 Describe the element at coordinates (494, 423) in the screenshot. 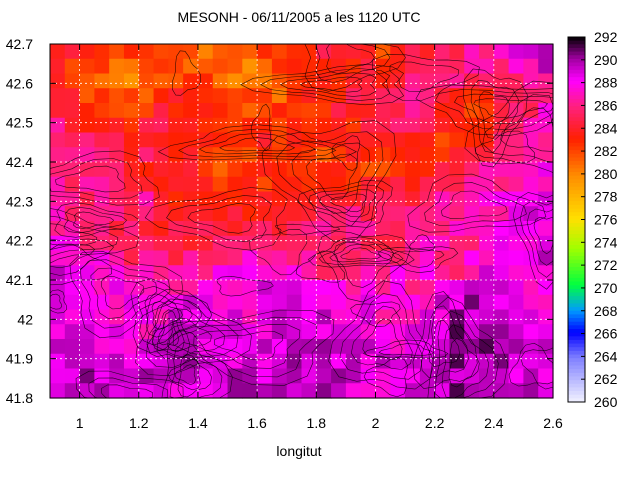

I see `x-tick-label: 2.4` at that location.